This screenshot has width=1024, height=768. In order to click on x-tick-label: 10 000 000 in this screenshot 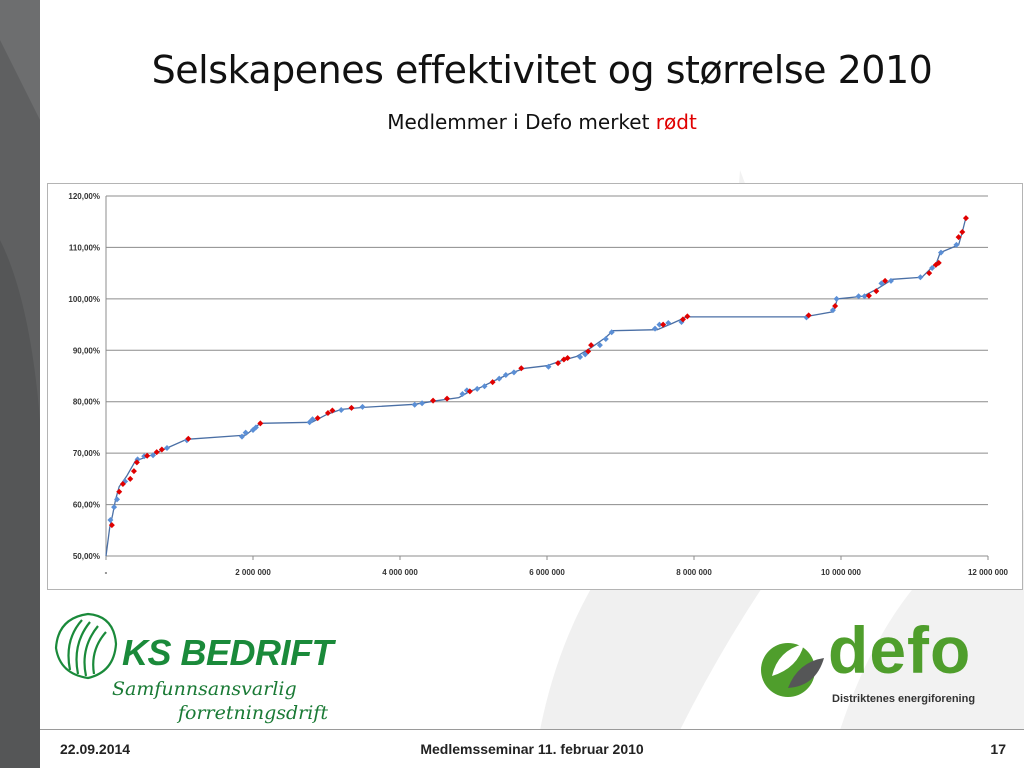, I will do `click(841, 572)`.